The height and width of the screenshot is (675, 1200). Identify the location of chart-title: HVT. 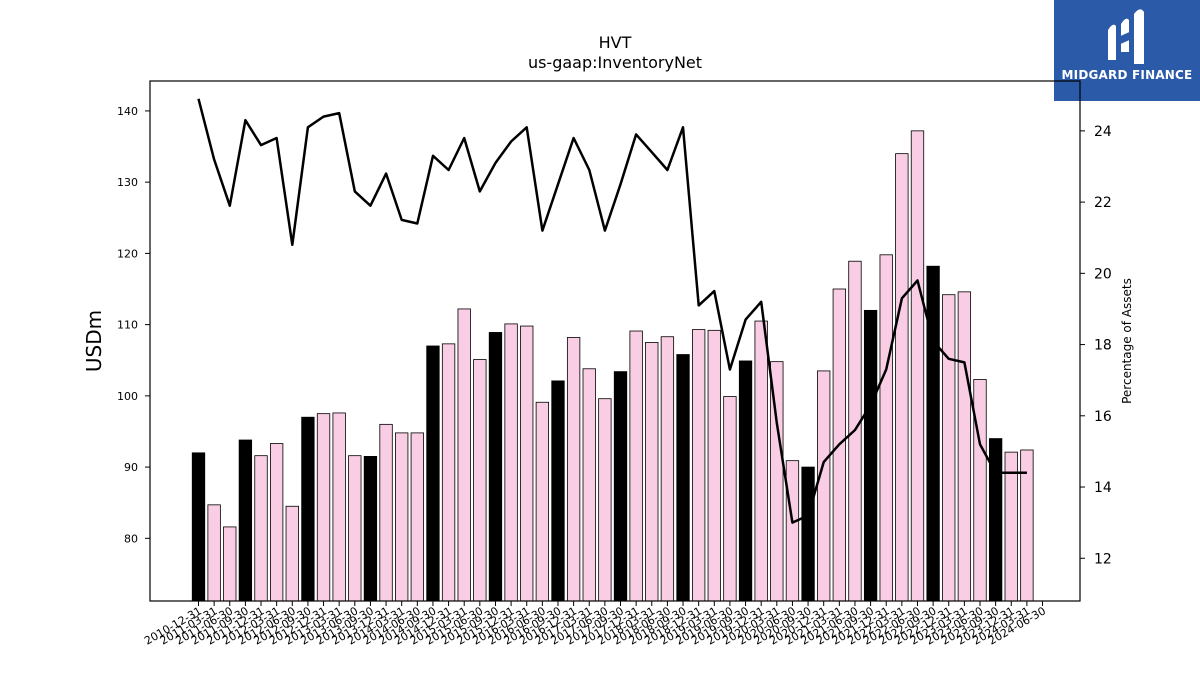
(615, 42).